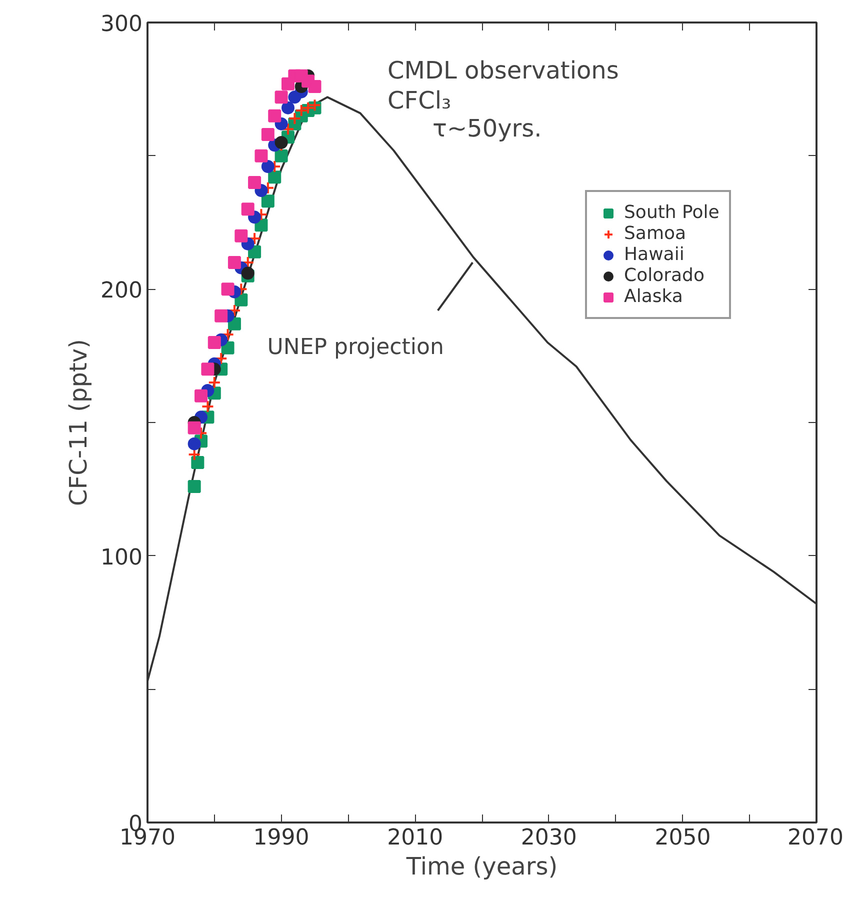  What do you see at coordinates (682, 838) in the screenshot?
I see `x-tick-label: 2050` at bounding box center [682, 838].